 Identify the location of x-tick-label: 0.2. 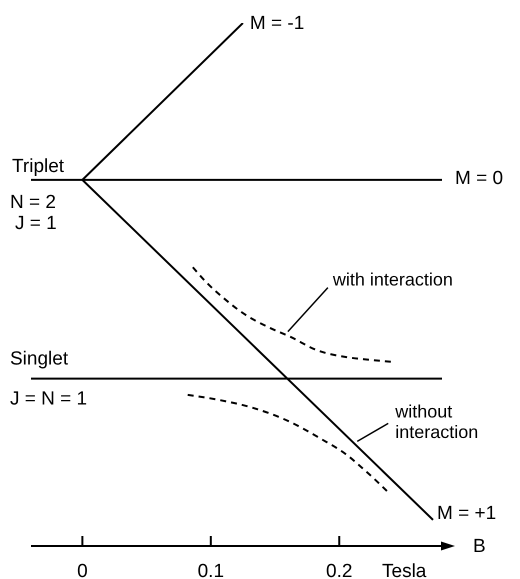
(339, 570).